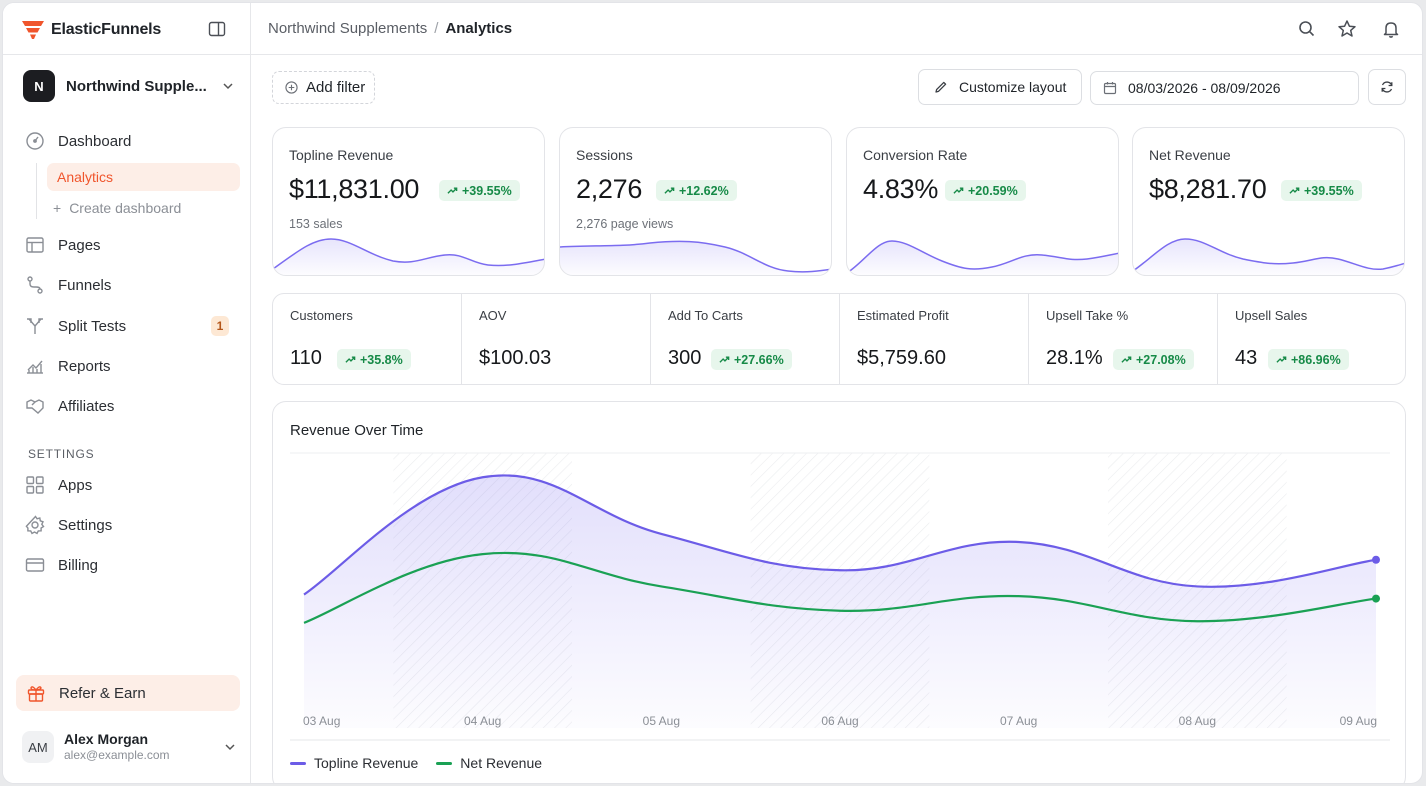 This screenshot has width=1426, height=786. Describe the element at coordinates (1307, 29) in the screenshot. I see `search-icon` at that location.